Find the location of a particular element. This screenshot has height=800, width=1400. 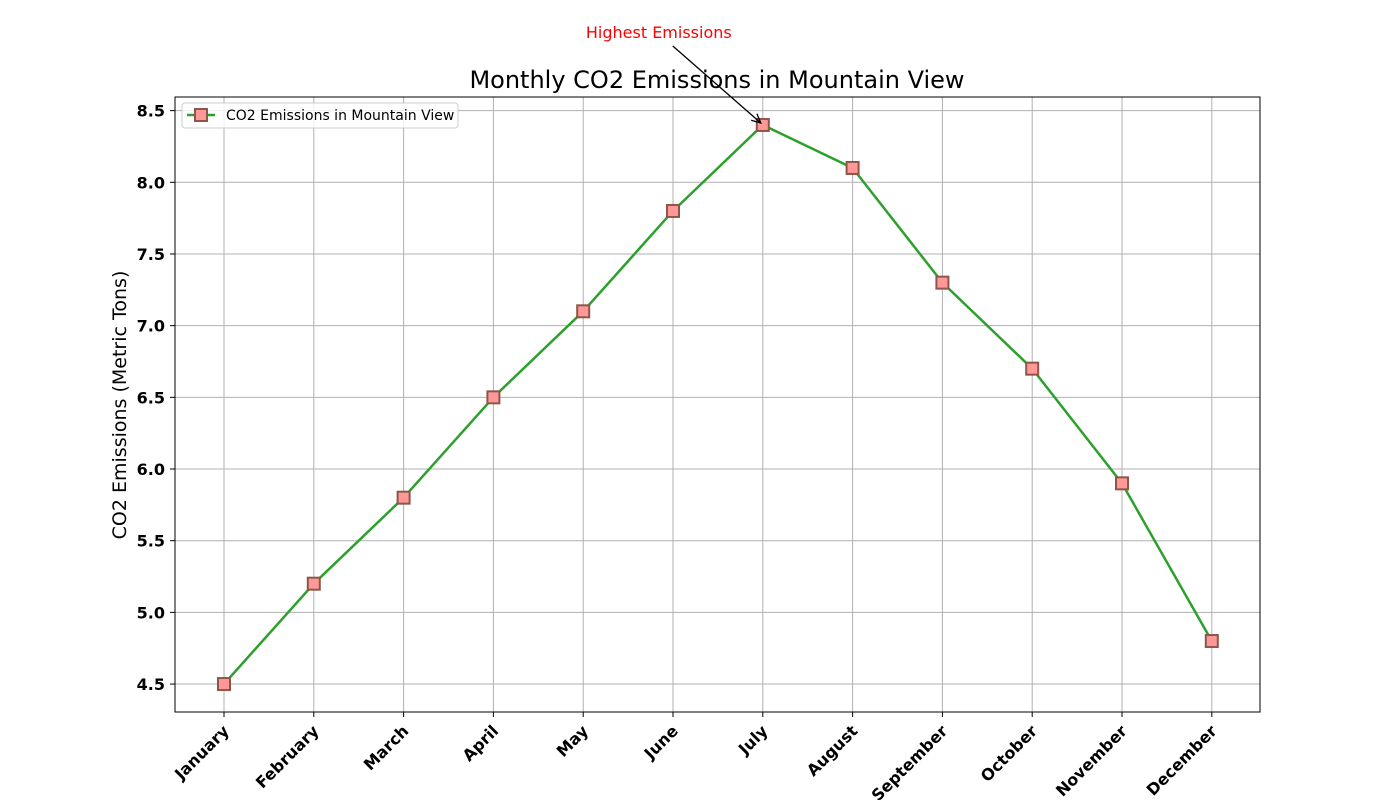

y-tick-label: 5.5 is located at coordinates (151, 541).